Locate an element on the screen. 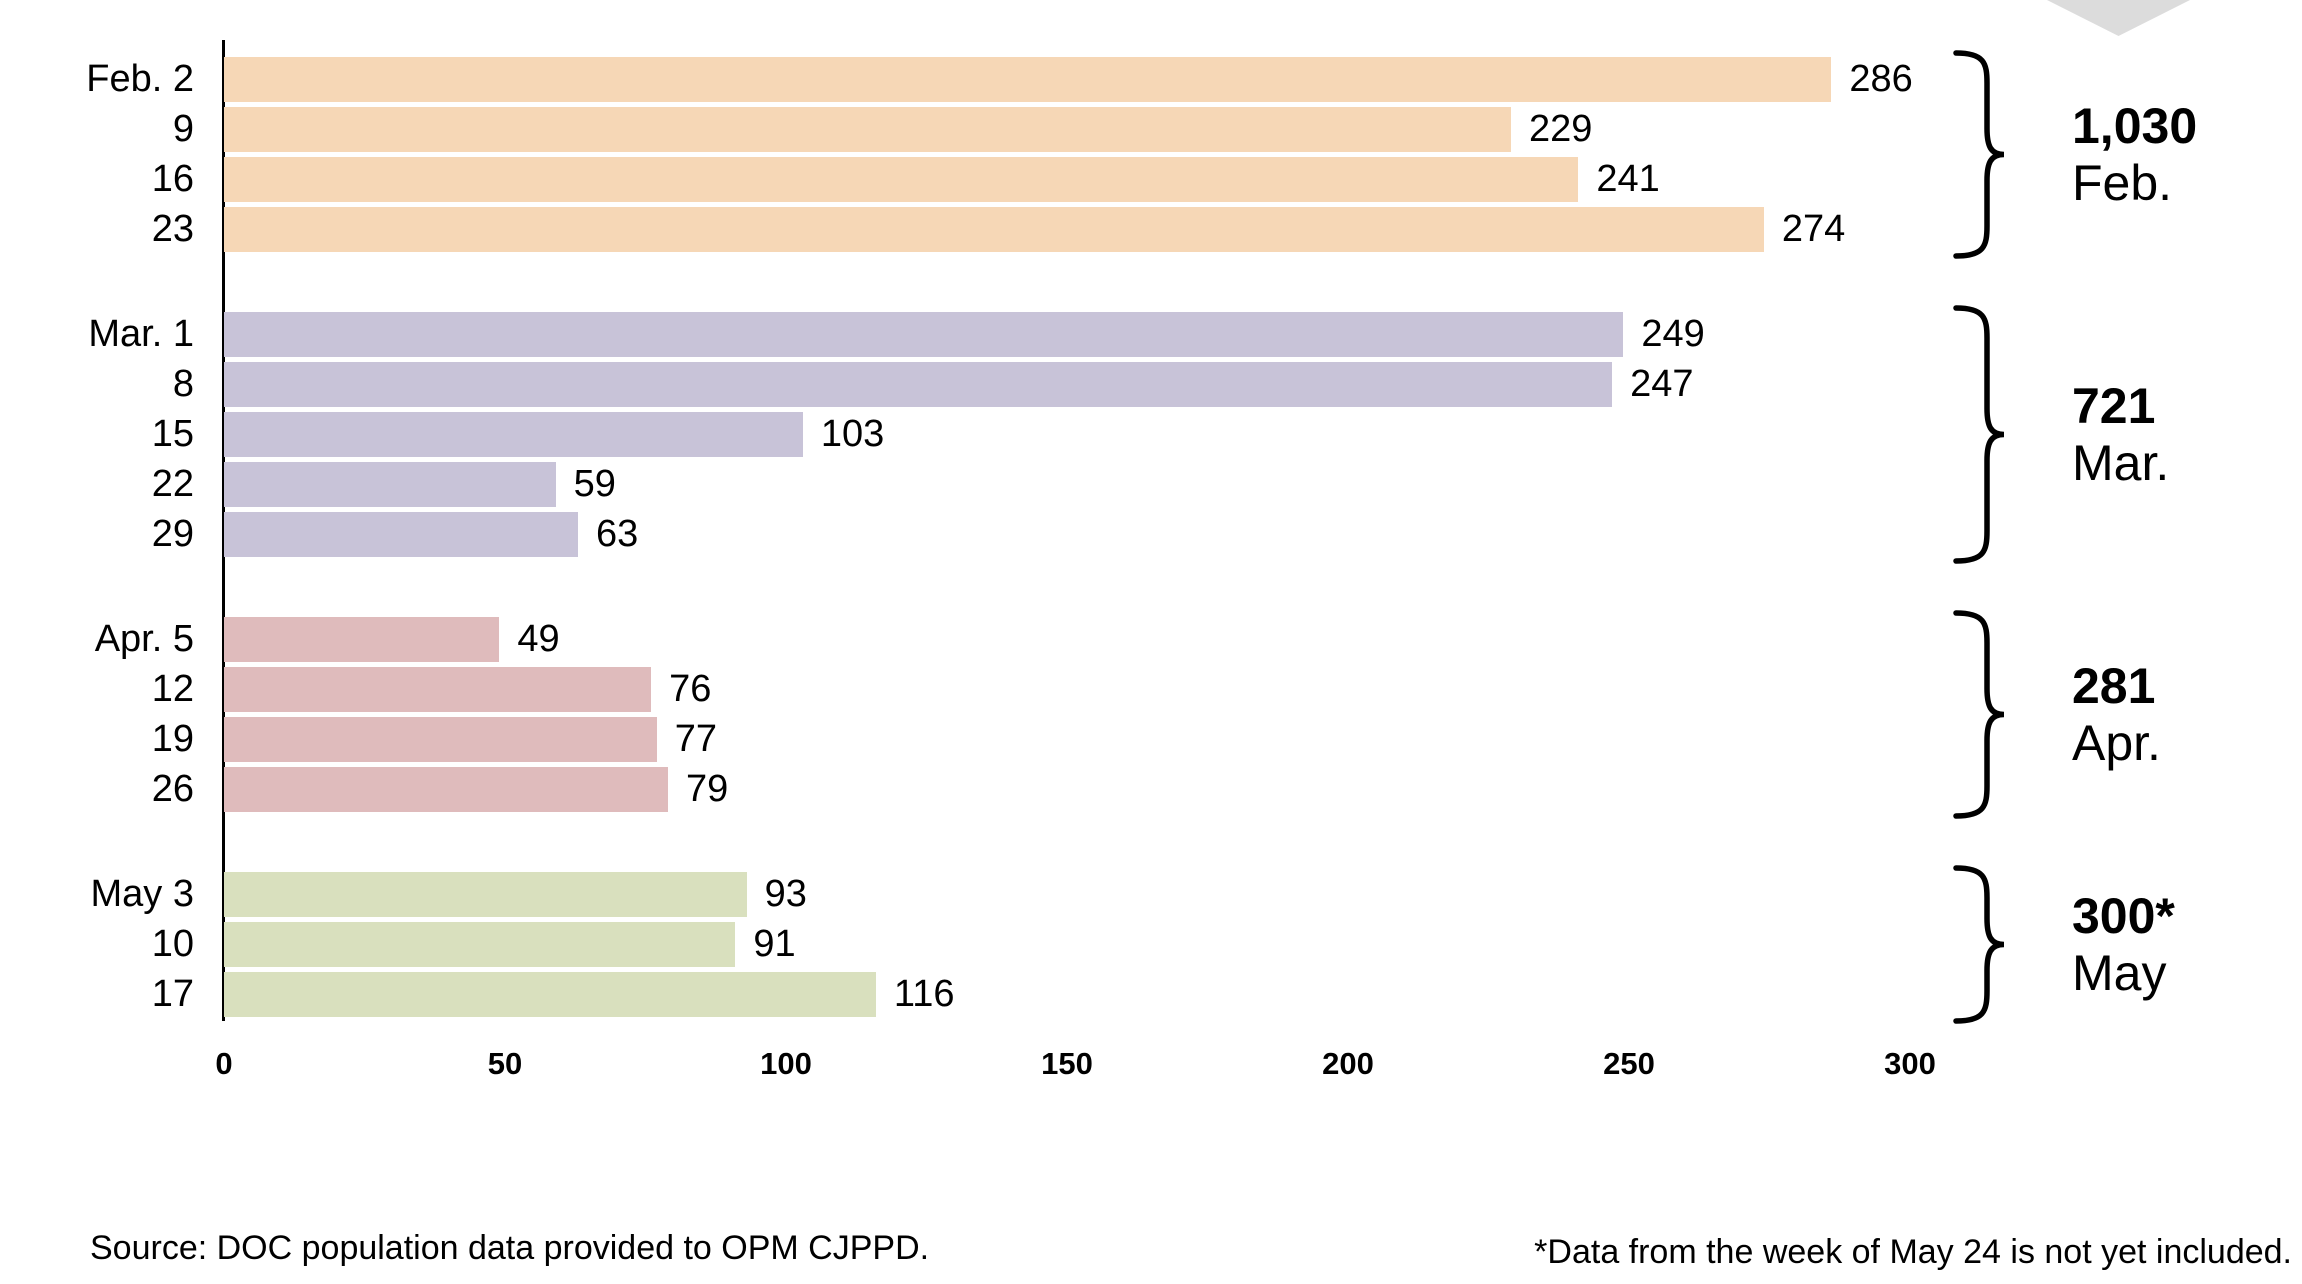  category-label: 10 is located at coordinates (172, 944).